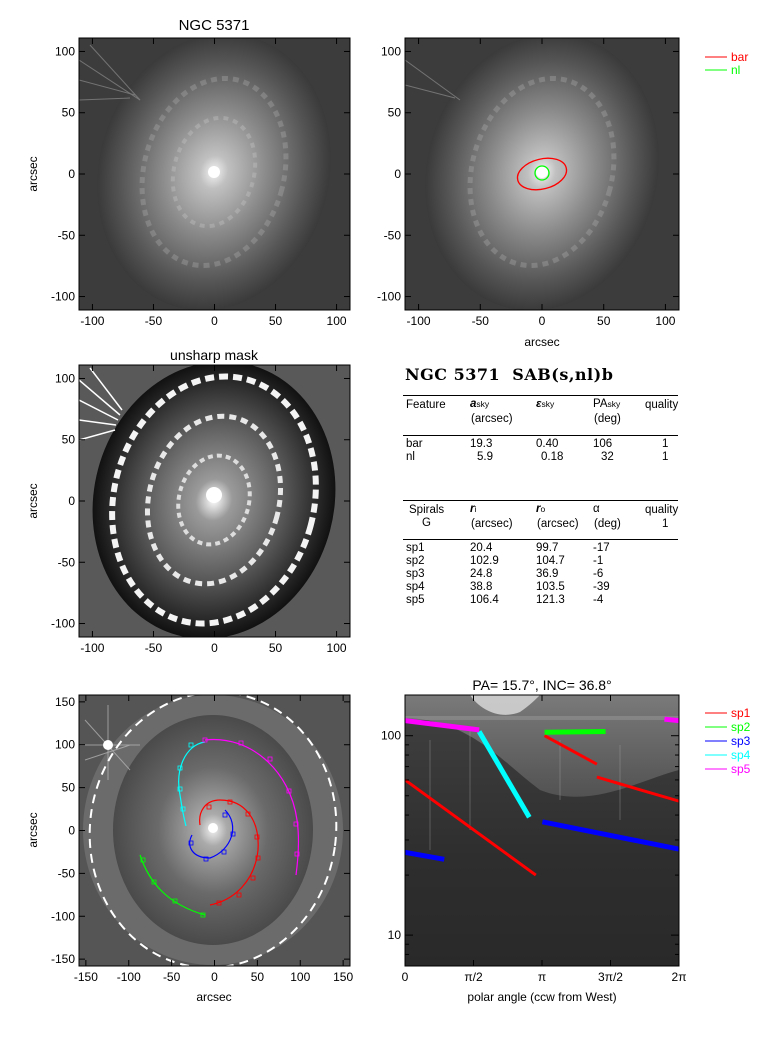 The width and height of the screenshot is (779, 1039). I want to click on y-tick-label: 150, so click(65, 702).